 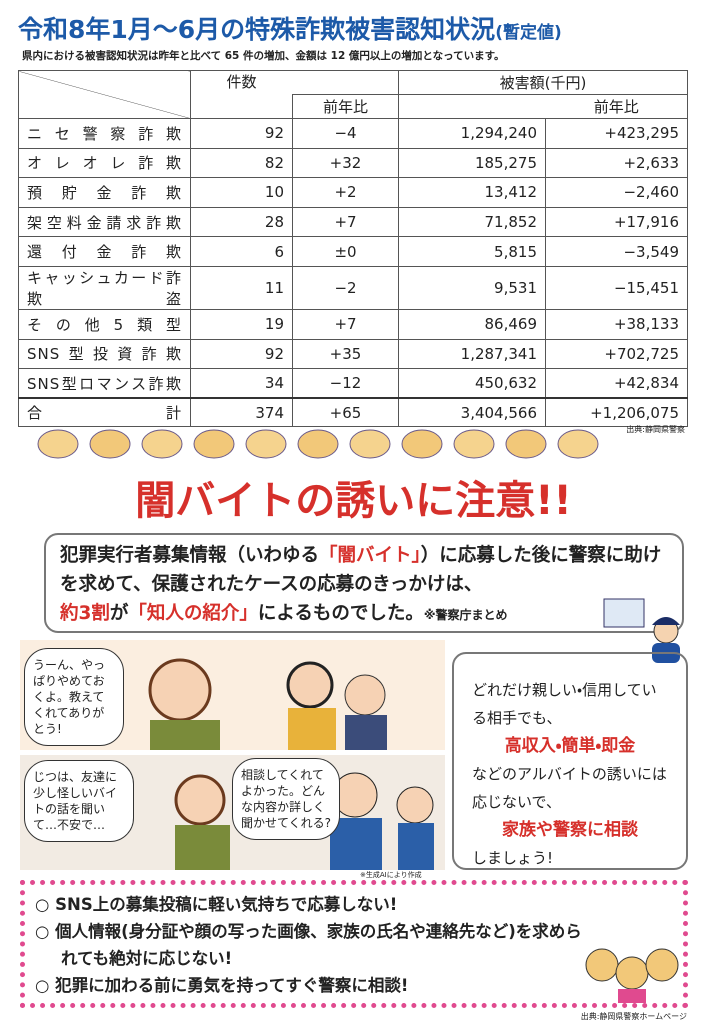 I want to click on table-row: 架空料金請求詐欺 28 +7 71,852 +17,916, so click(x=353, y=222).